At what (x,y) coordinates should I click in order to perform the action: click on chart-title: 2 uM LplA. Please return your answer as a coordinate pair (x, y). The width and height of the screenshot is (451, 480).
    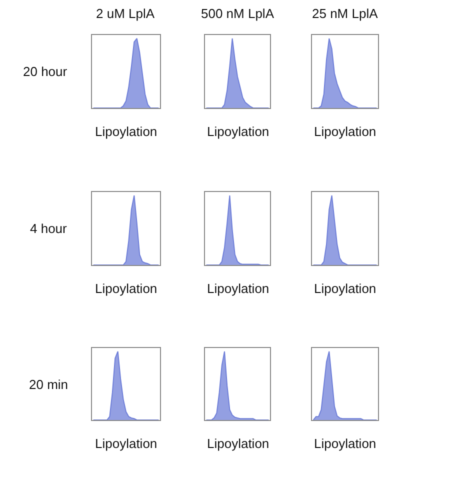
    Looking at the image, I should click on (125, 13).